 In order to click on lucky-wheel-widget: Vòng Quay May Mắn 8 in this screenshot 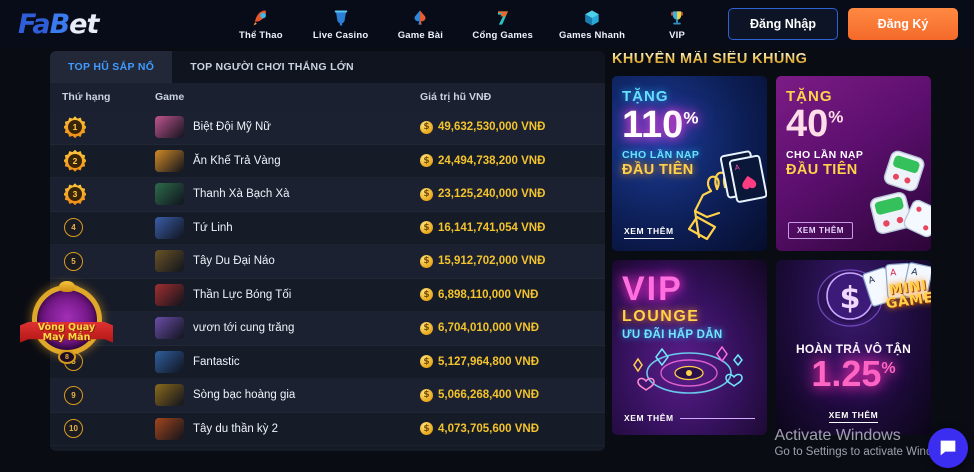, I will do `click(66, 323)`.